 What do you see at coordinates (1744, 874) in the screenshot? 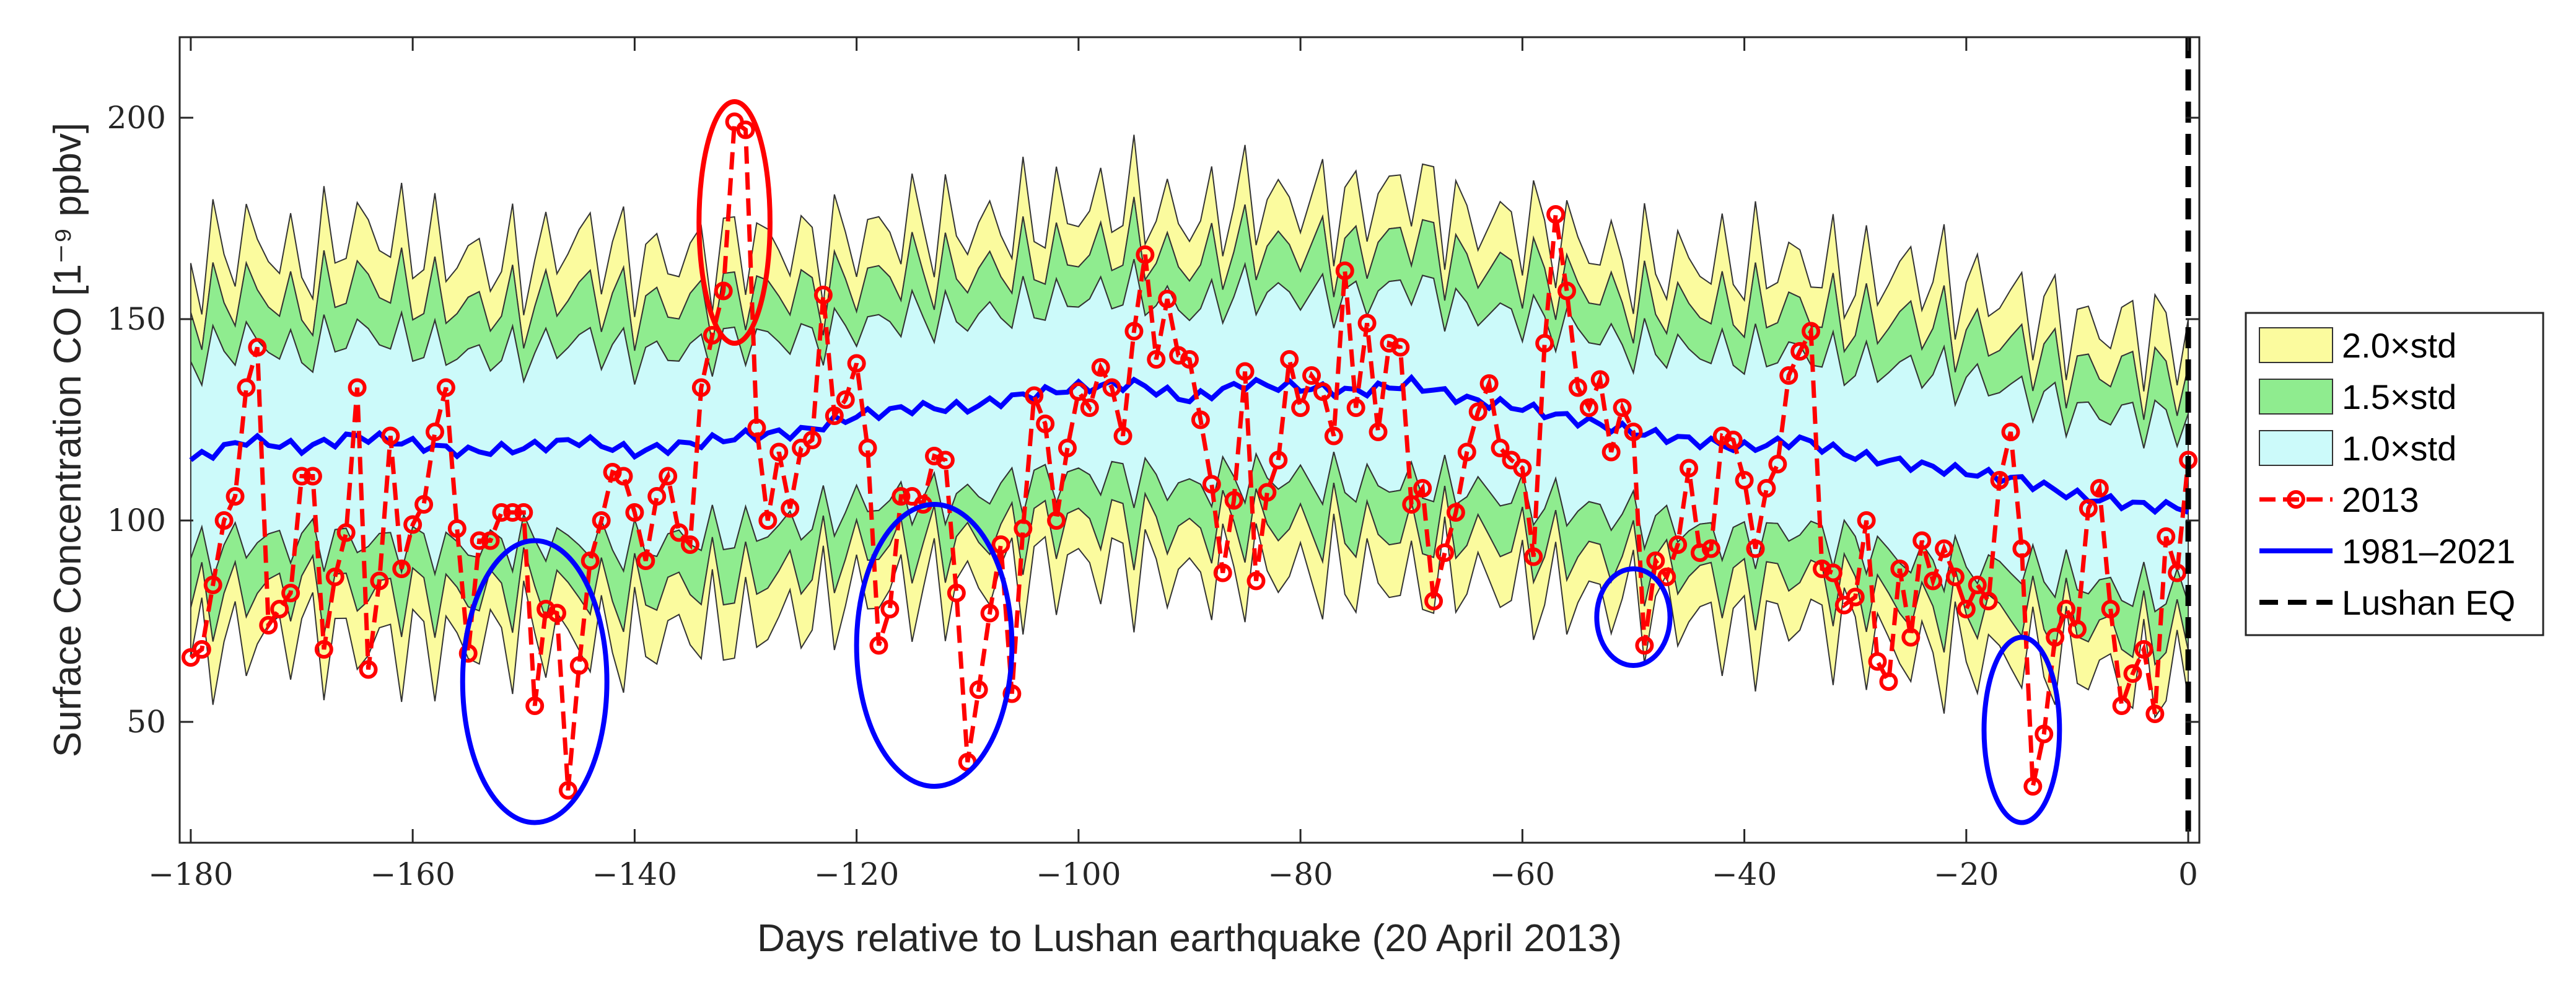
I see `x-tick-label: −40` at bounding box center [1744, 874].